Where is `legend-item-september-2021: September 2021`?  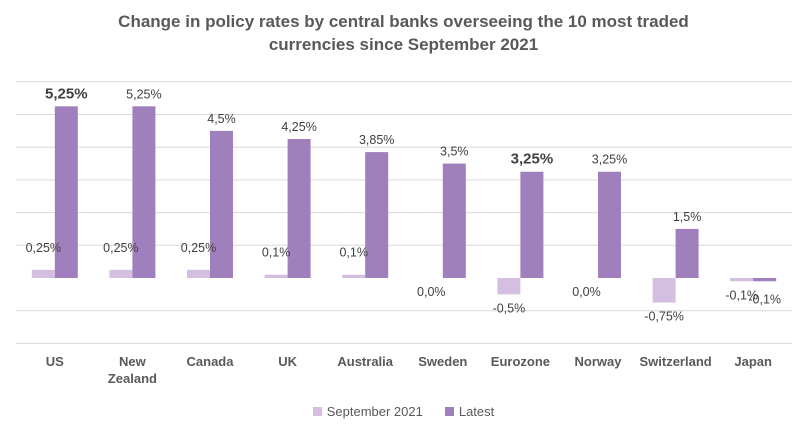
legend-item-september-2021: September 2021 is located at coordinates (367, 411).